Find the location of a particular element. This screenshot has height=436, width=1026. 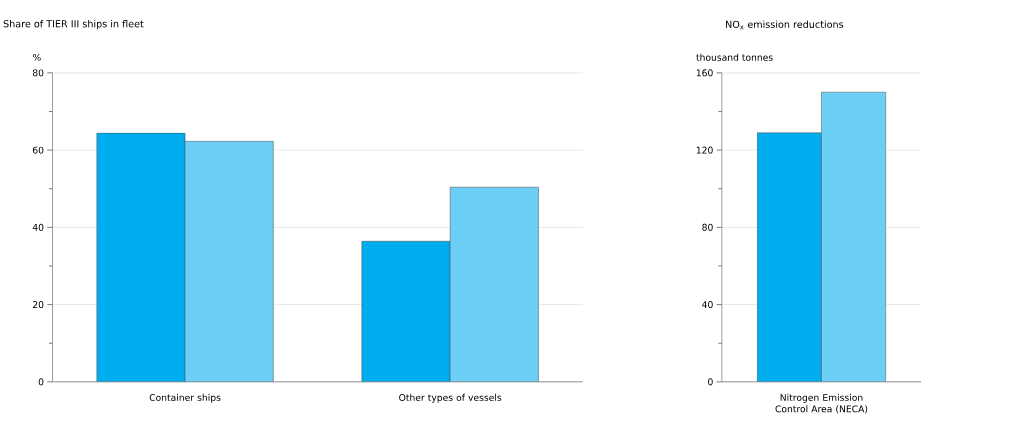

y-axis-title: % is located at coordinates (37, 57).